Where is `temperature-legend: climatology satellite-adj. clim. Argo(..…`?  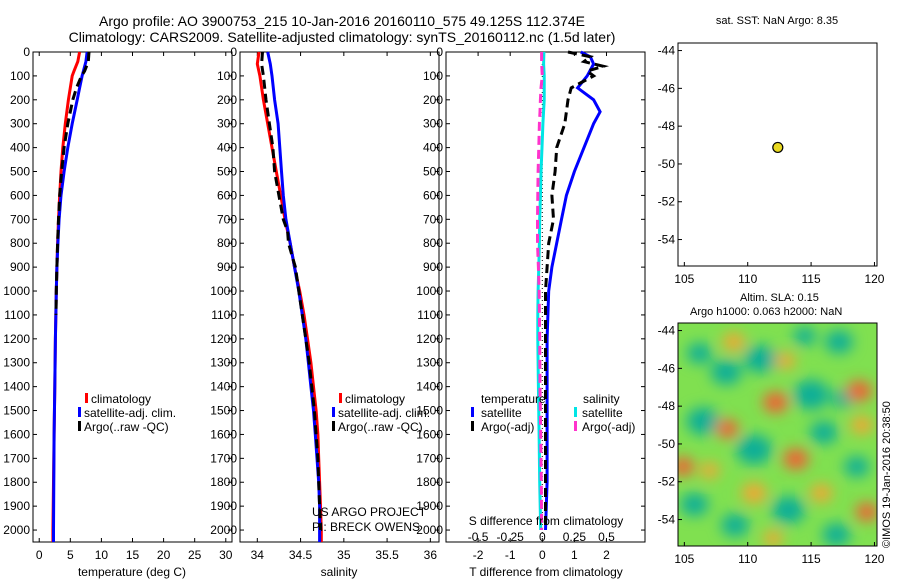
temperature-legend: climatology satellite-adj. clim. Argo(..… is located at coordinates (127, 413).